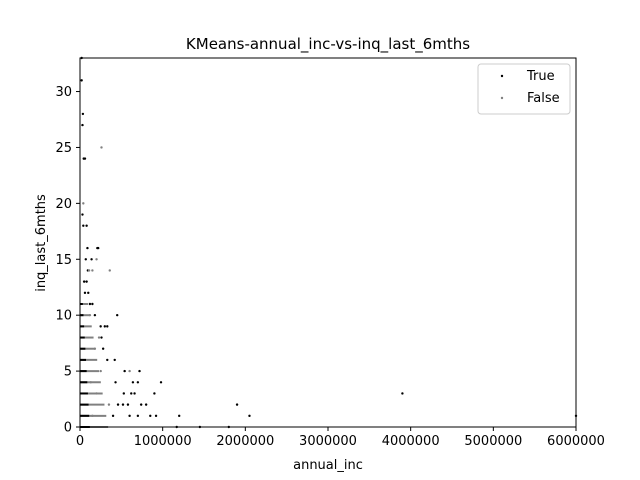 The width and height of the screenshot is (640, 480). Describe the element at coordinates (63, 148) in the screenshot. I see `y-tick-label: 25` at that location.